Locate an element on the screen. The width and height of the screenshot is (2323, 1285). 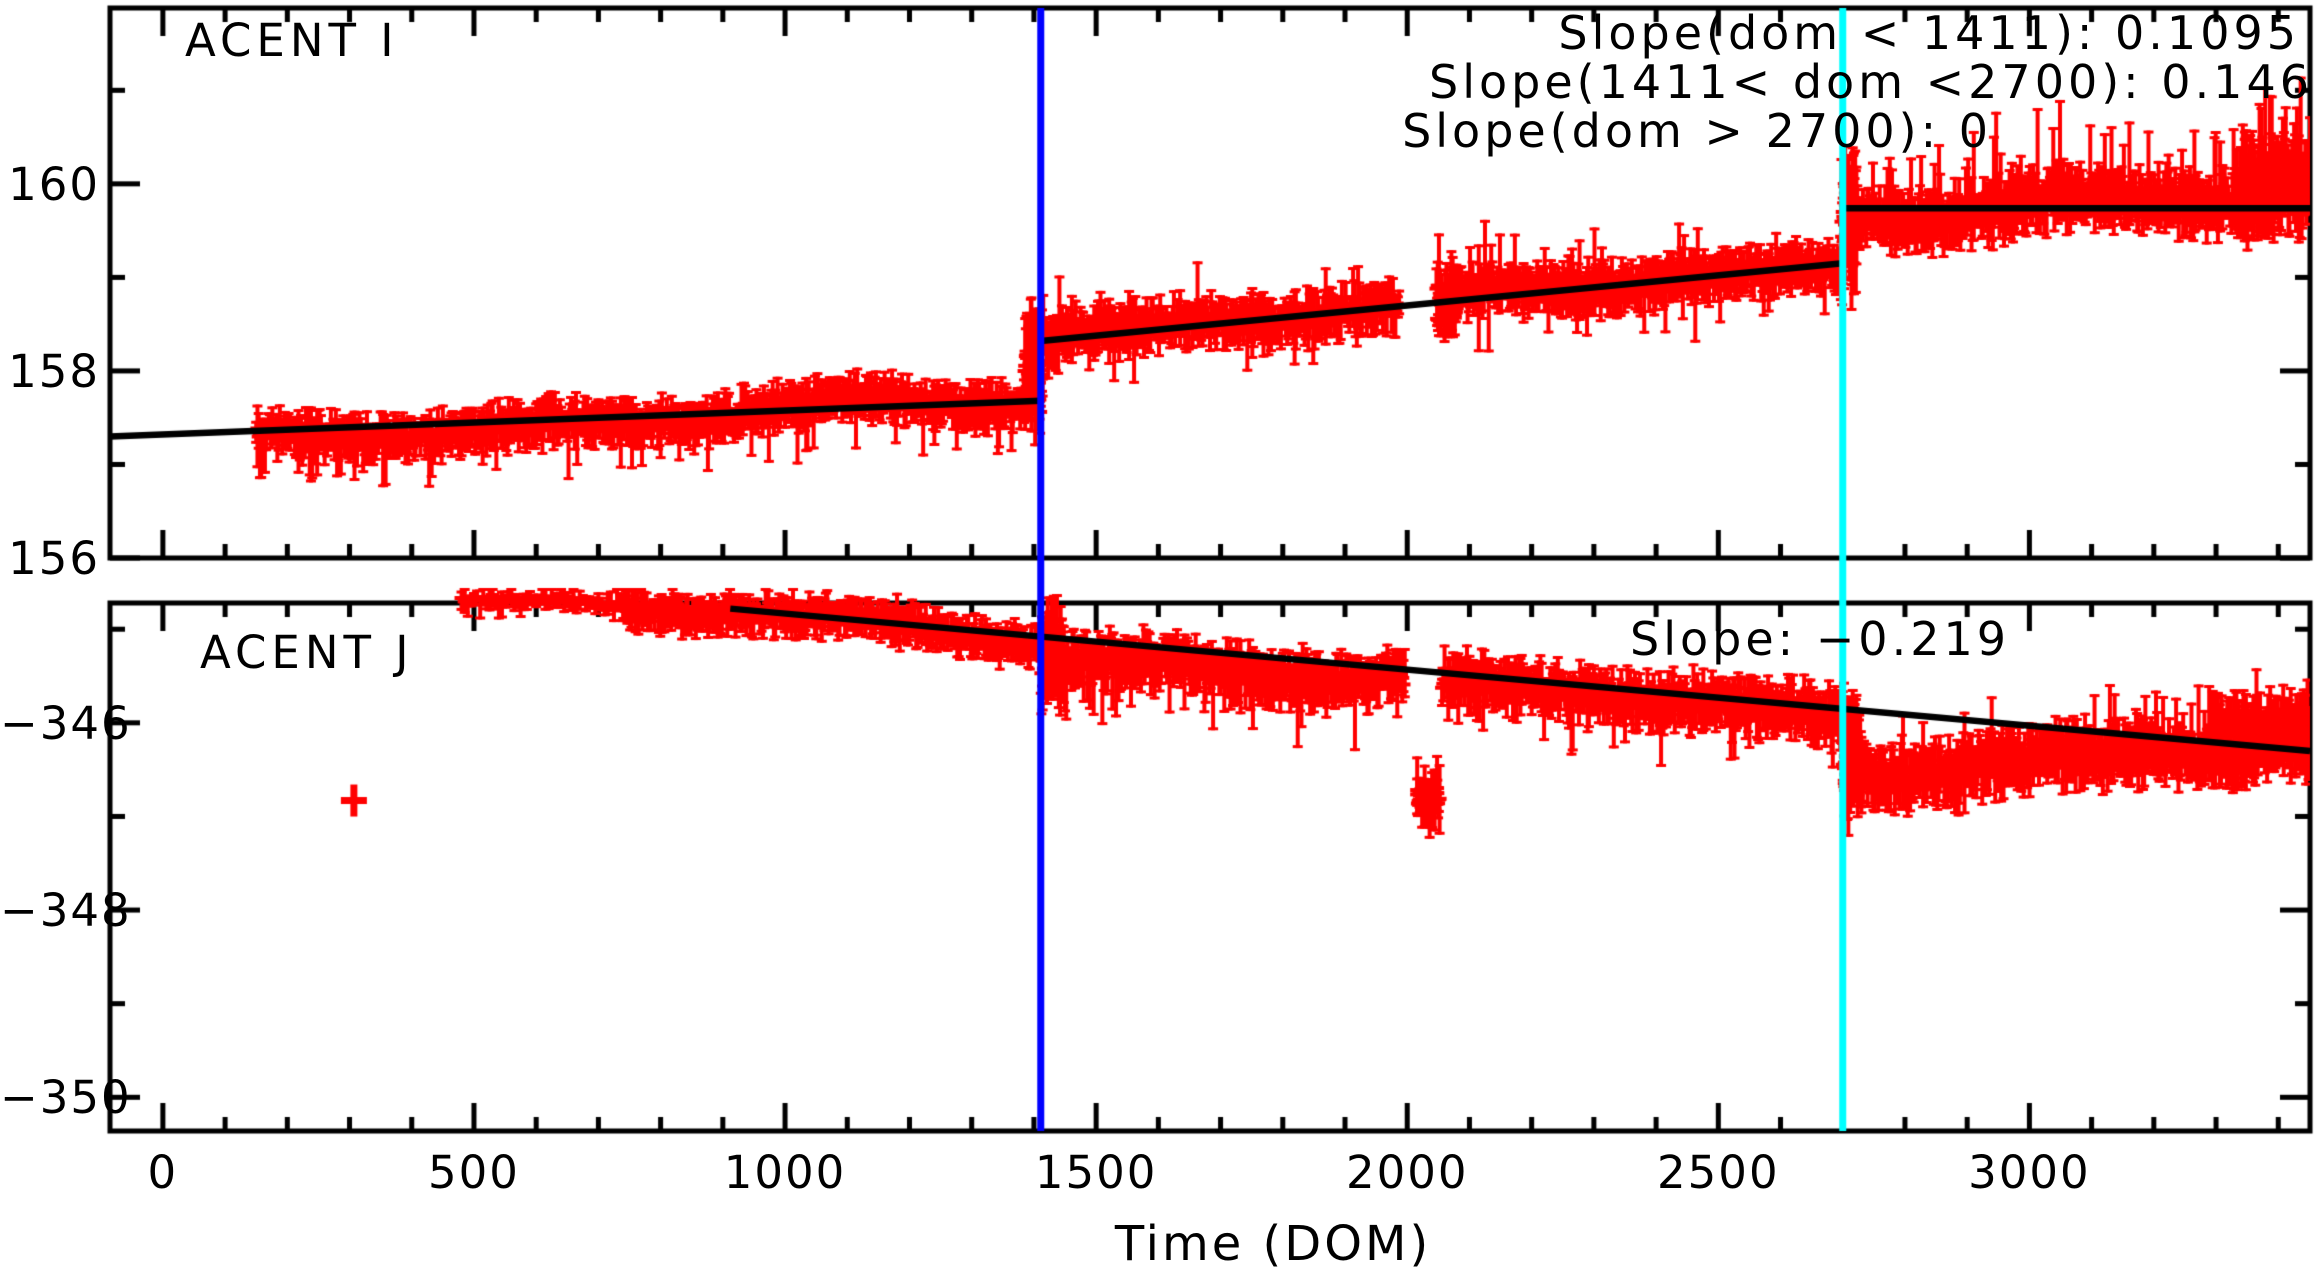
x-axis-title: Time (DOM) is located at coordinates (1273, 1244).